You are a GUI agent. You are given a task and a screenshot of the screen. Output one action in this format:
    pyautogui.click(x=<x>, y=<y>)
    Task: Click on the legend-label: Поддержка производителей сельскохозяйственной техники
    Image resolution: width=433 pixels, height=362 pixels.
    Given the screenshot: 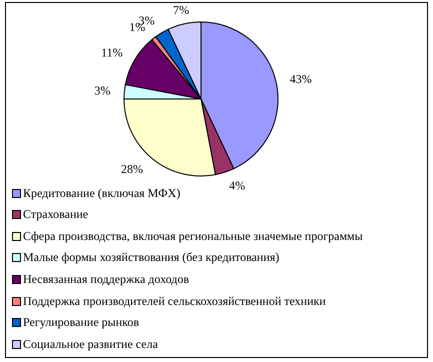 What is the action you would take?
    pyautogui.click(x=174, y=301)
    